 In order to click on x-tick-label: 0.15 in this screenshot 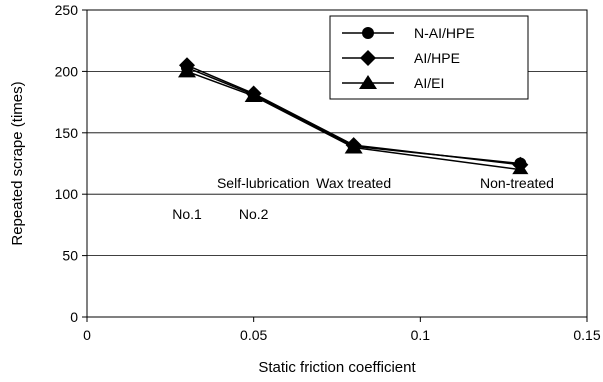, I will do `click(586, 335)`.